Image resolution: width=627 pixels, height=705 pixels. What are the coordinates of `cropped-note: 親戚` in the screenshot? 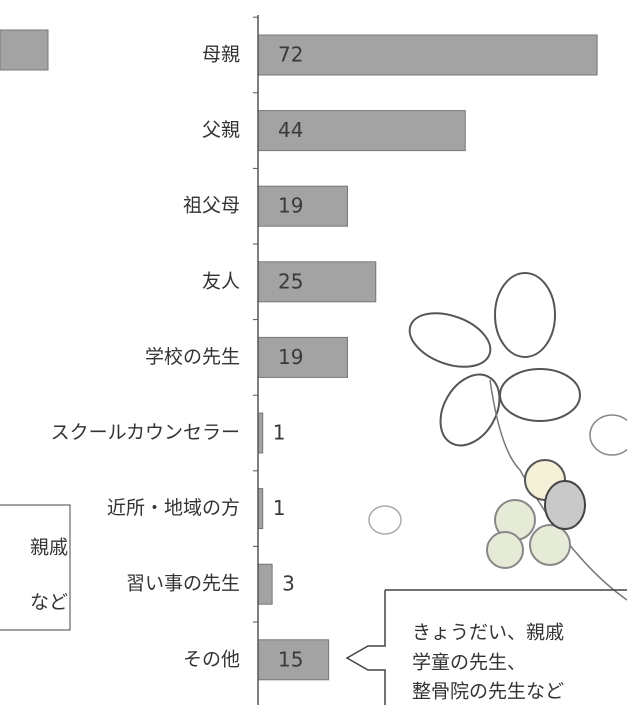 It's located at (49, 548).